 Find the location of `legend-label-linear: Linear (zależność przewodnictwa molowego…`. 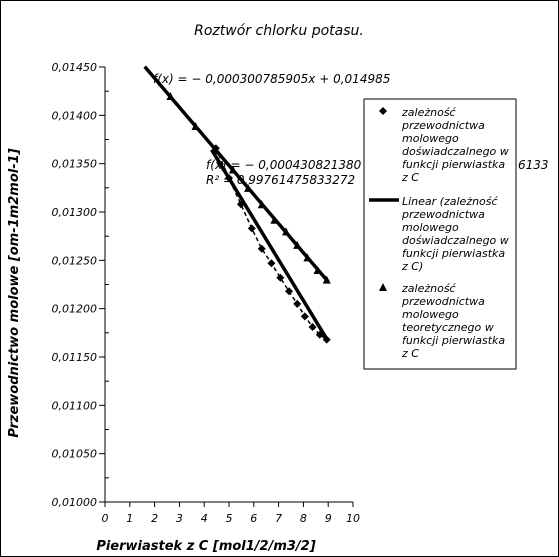

legend-label-linear: Linear (zależność przewodnictwa molowego… is located at coordinates (456, 234).